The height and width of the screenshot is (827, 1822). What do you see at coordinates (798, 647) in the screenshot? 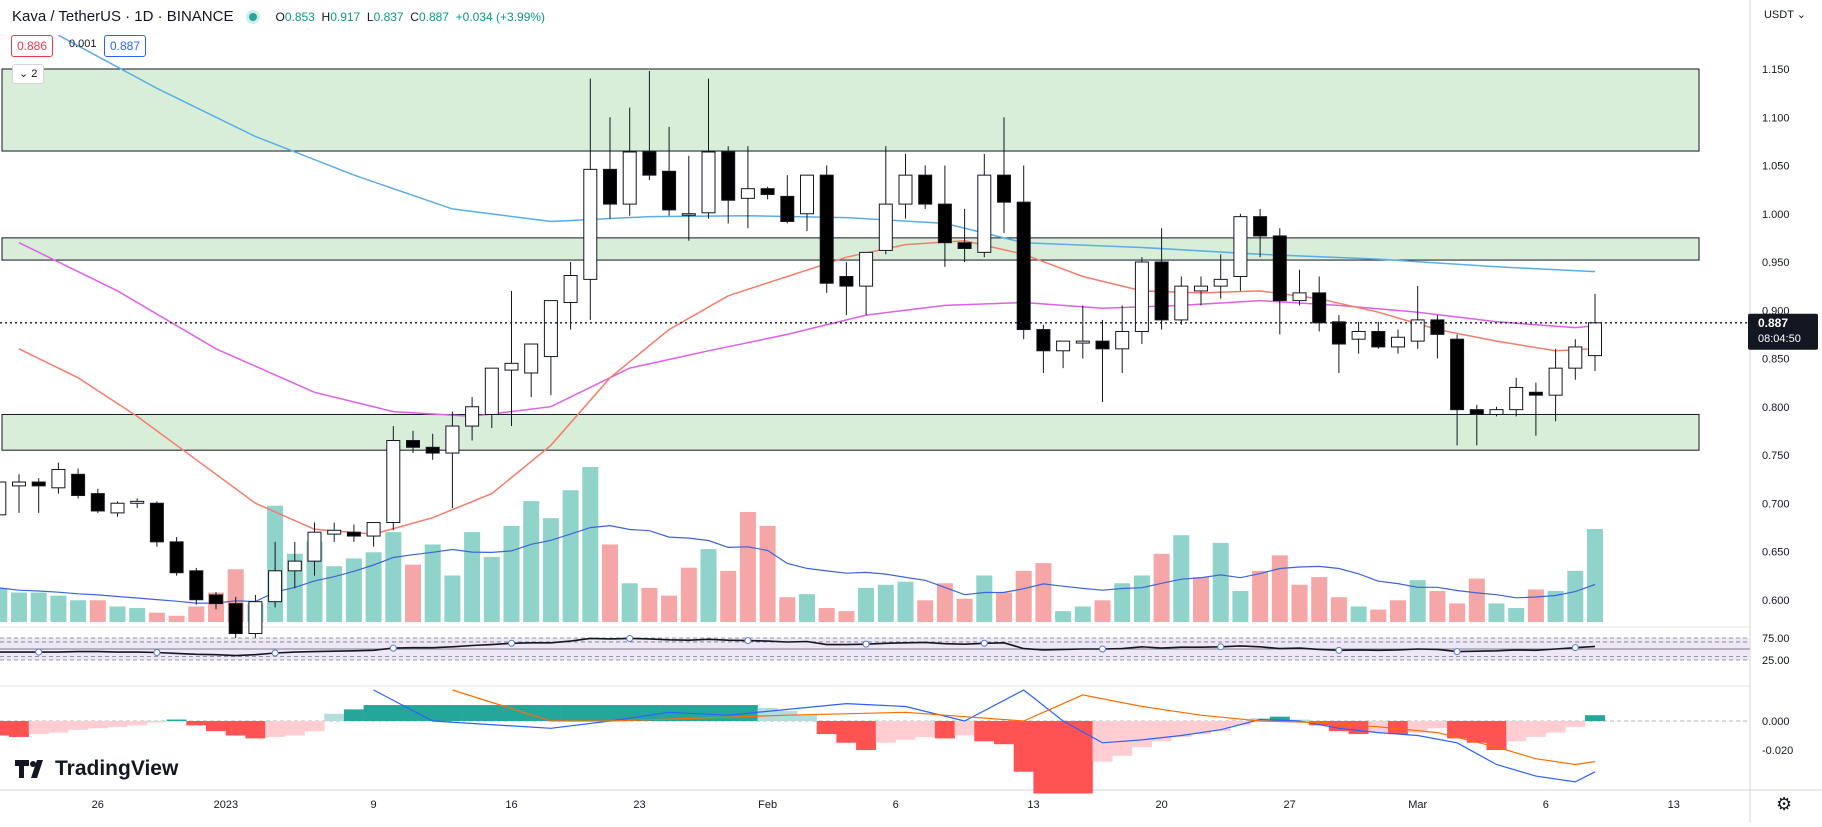
I see `rsi-line` at bounding box center [798, 647].